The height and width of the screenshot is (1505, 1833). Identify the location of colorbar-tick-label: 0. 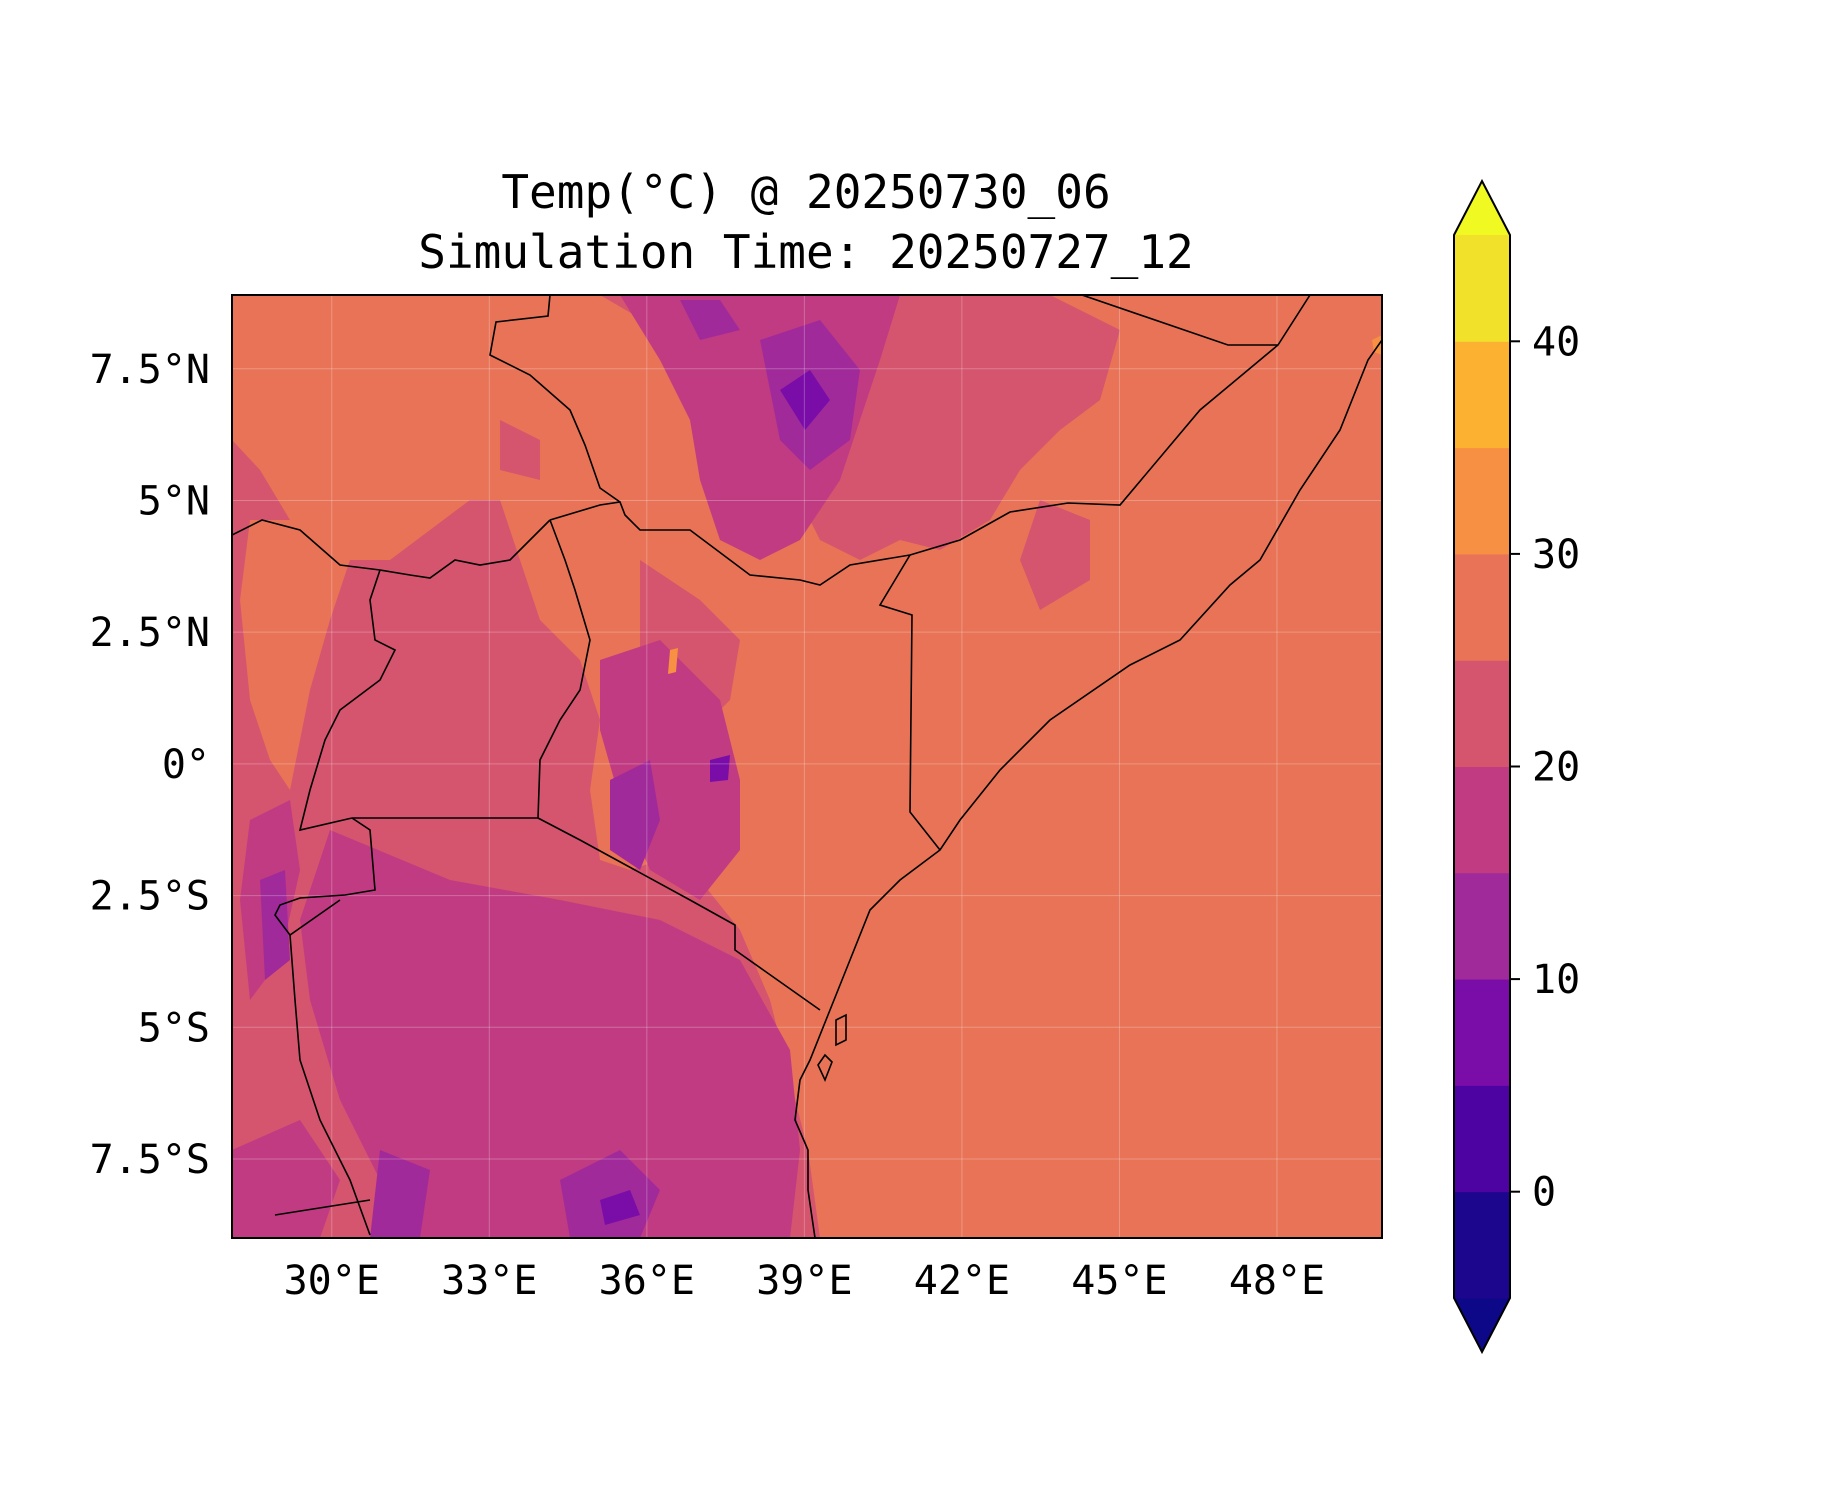
(1544, 1193).